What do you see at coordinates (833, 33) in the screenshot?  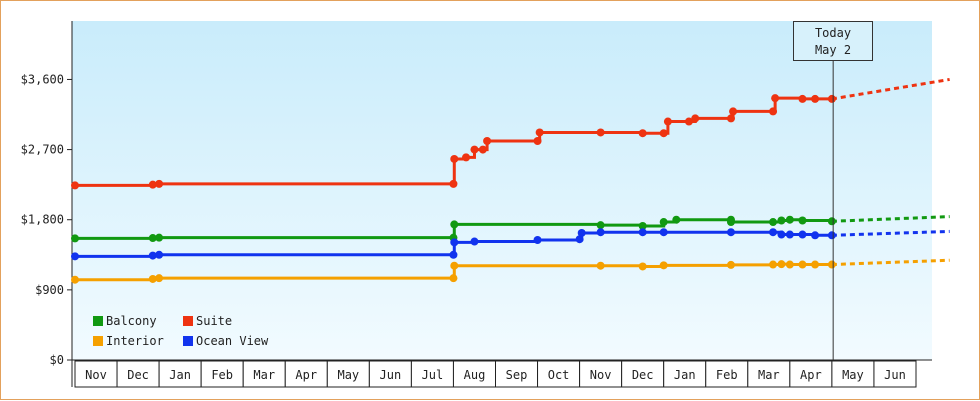 I see `today-label-line-1: Today` at bounding box center [833, 33].